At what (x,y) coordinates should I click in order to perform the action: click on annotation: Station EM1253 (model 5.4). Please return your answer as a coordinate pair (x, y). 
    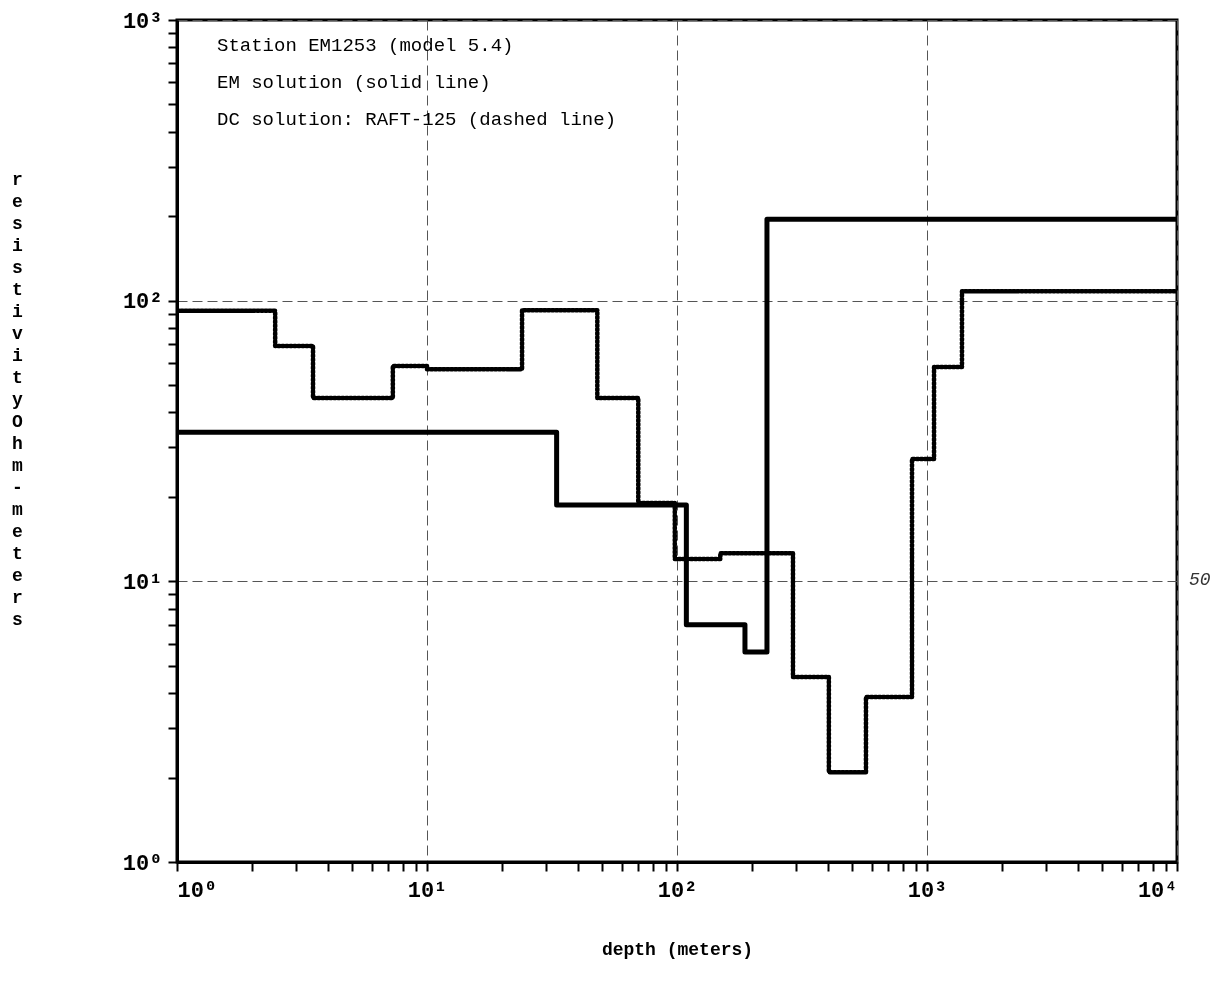
    Looking at the image, I should click on (365, 46).